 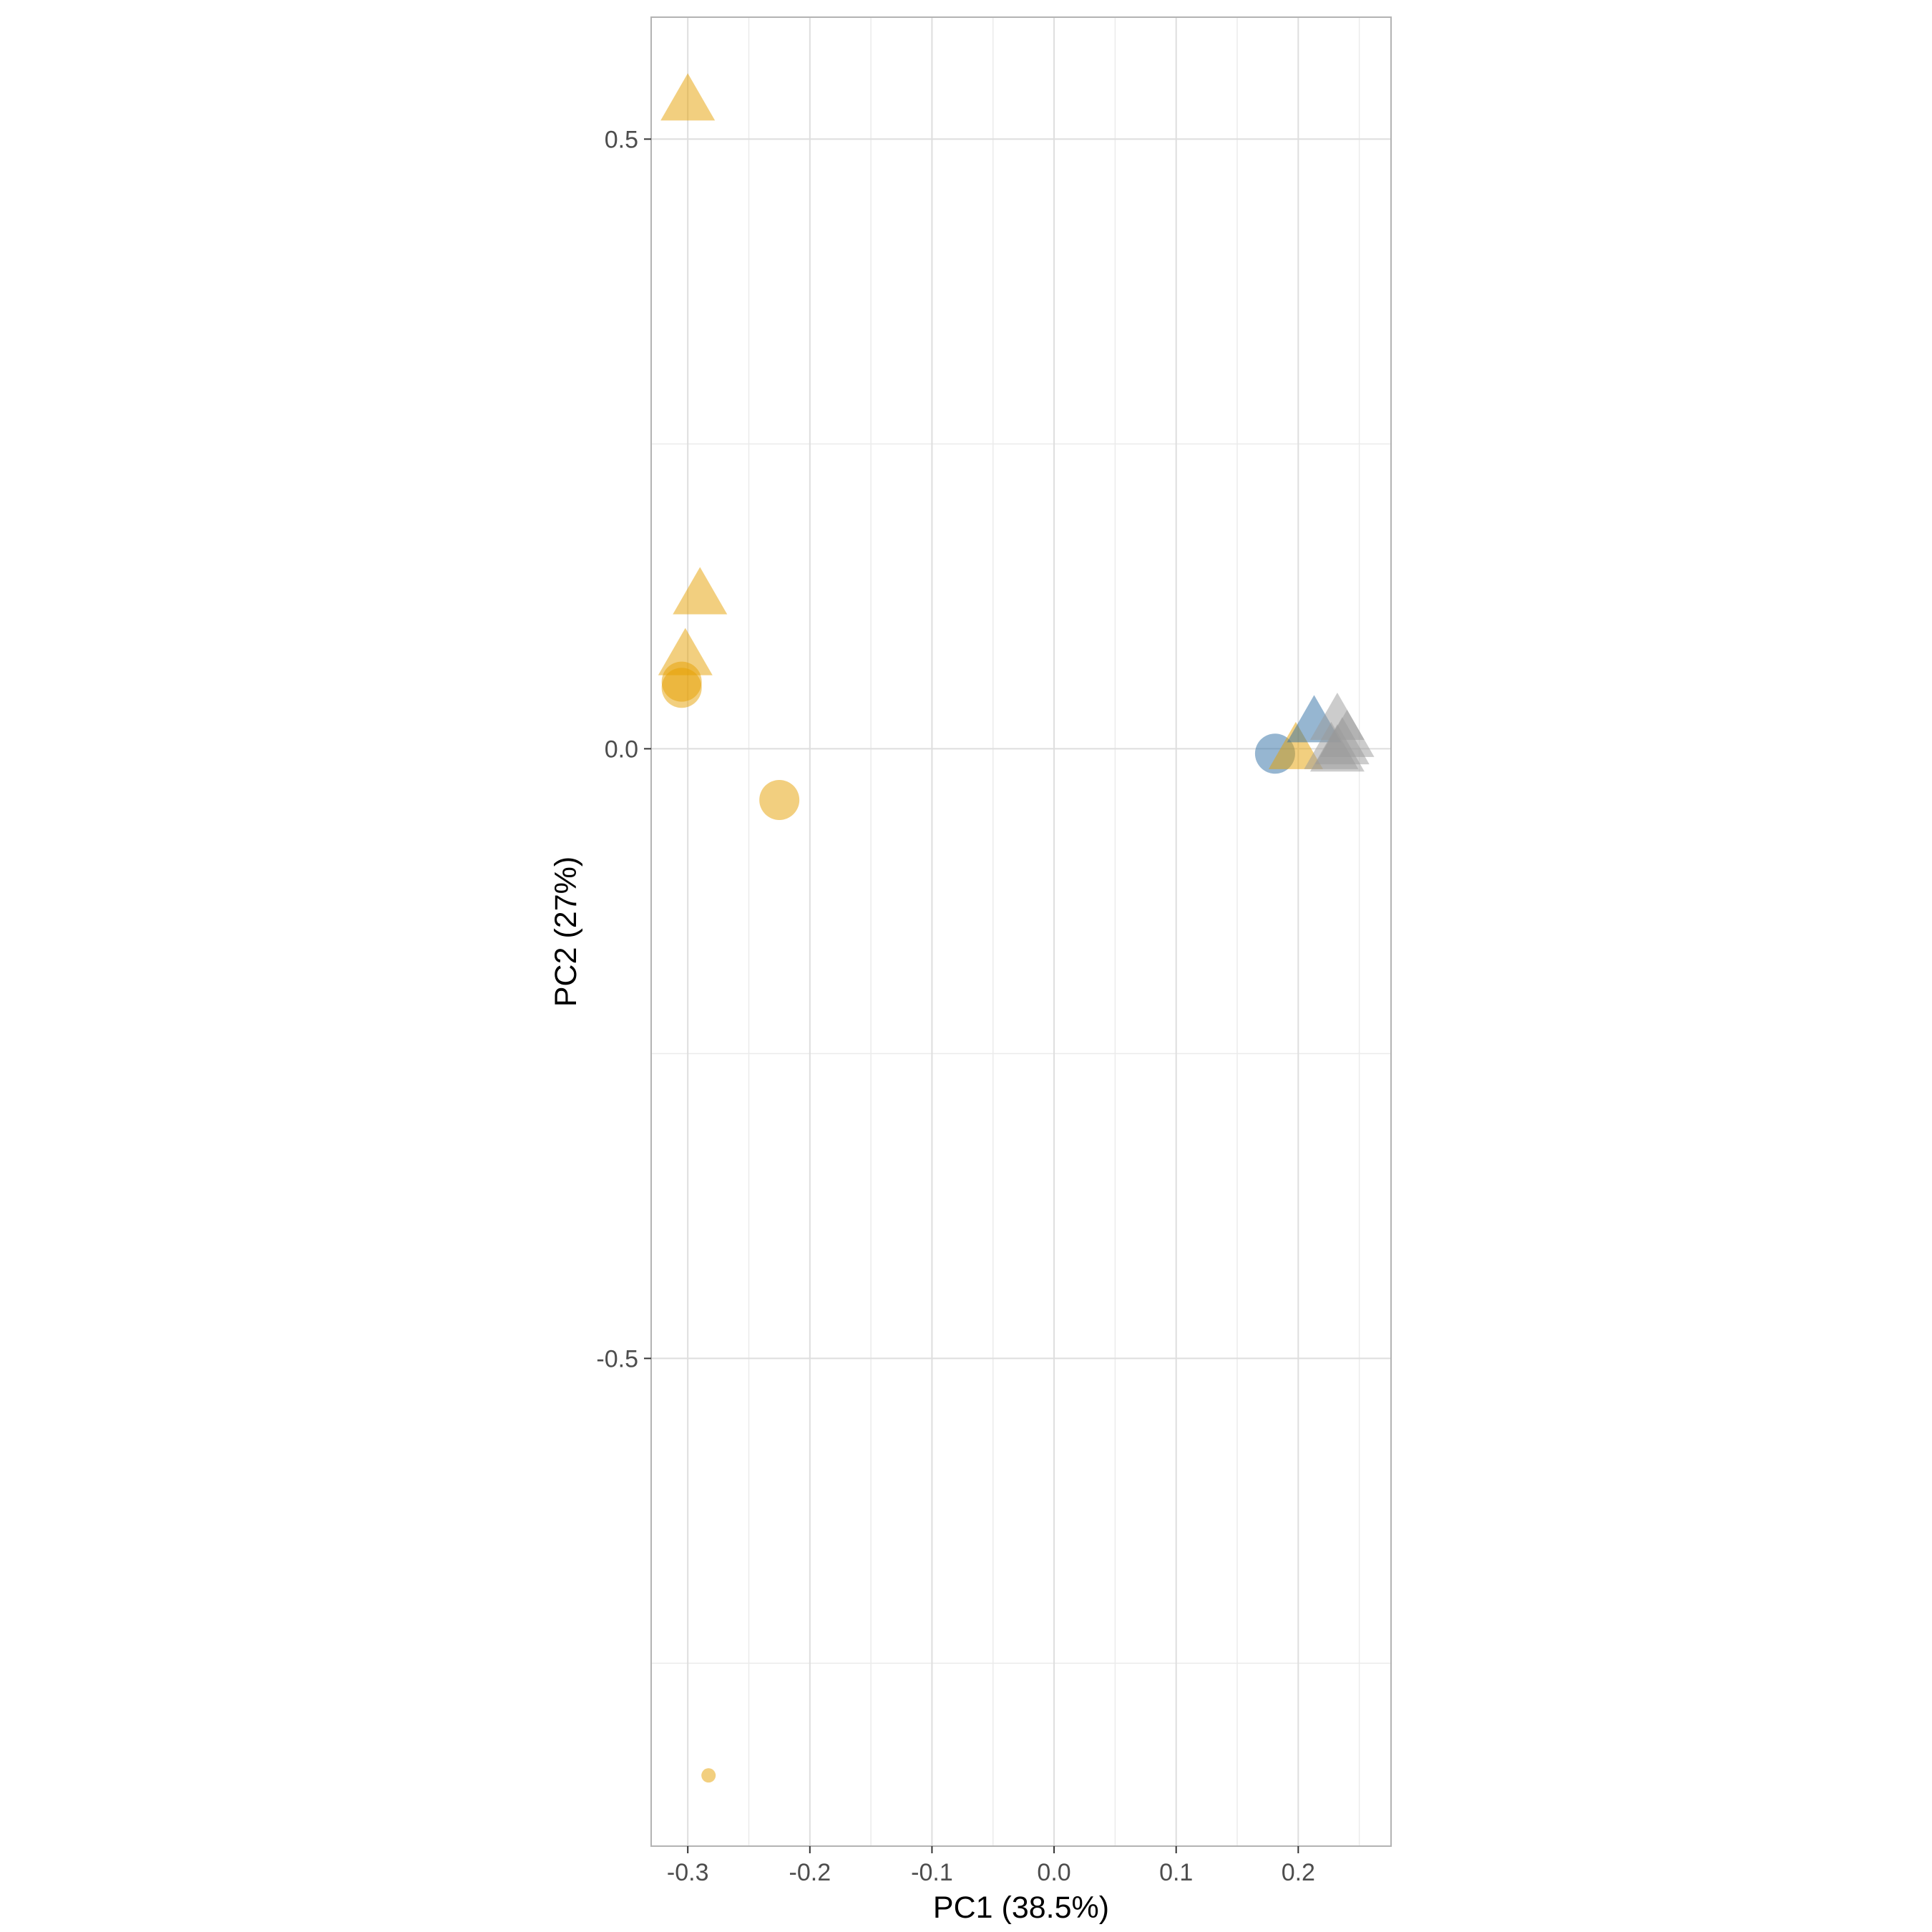 What do you see at coordinates (1176, 1872) in the screenshot?
I see `x-tick-label: 0.1` at bounding box center [1176, 1872].